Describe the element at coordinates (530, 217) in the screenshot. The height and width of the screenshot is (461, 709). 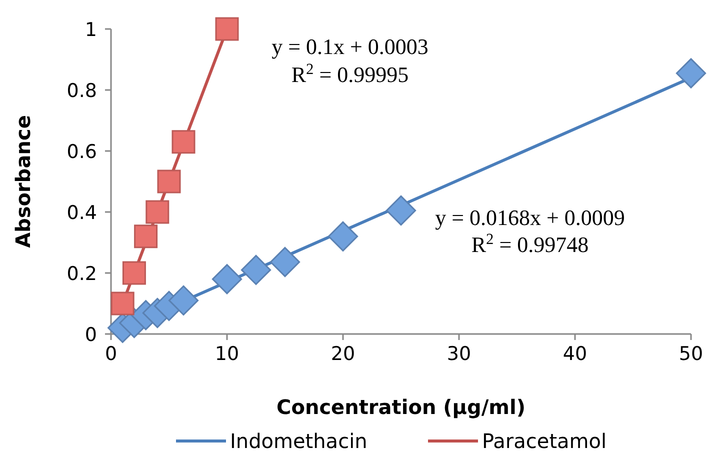
I see `annotation: y = 0.0168x + 0.0009` at that location.